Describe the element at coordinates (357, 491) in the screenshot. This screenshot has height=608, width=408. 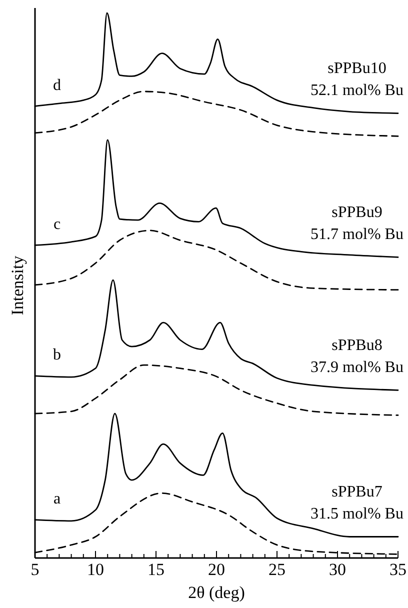
I see `annotation: sPPBu7` at that location.